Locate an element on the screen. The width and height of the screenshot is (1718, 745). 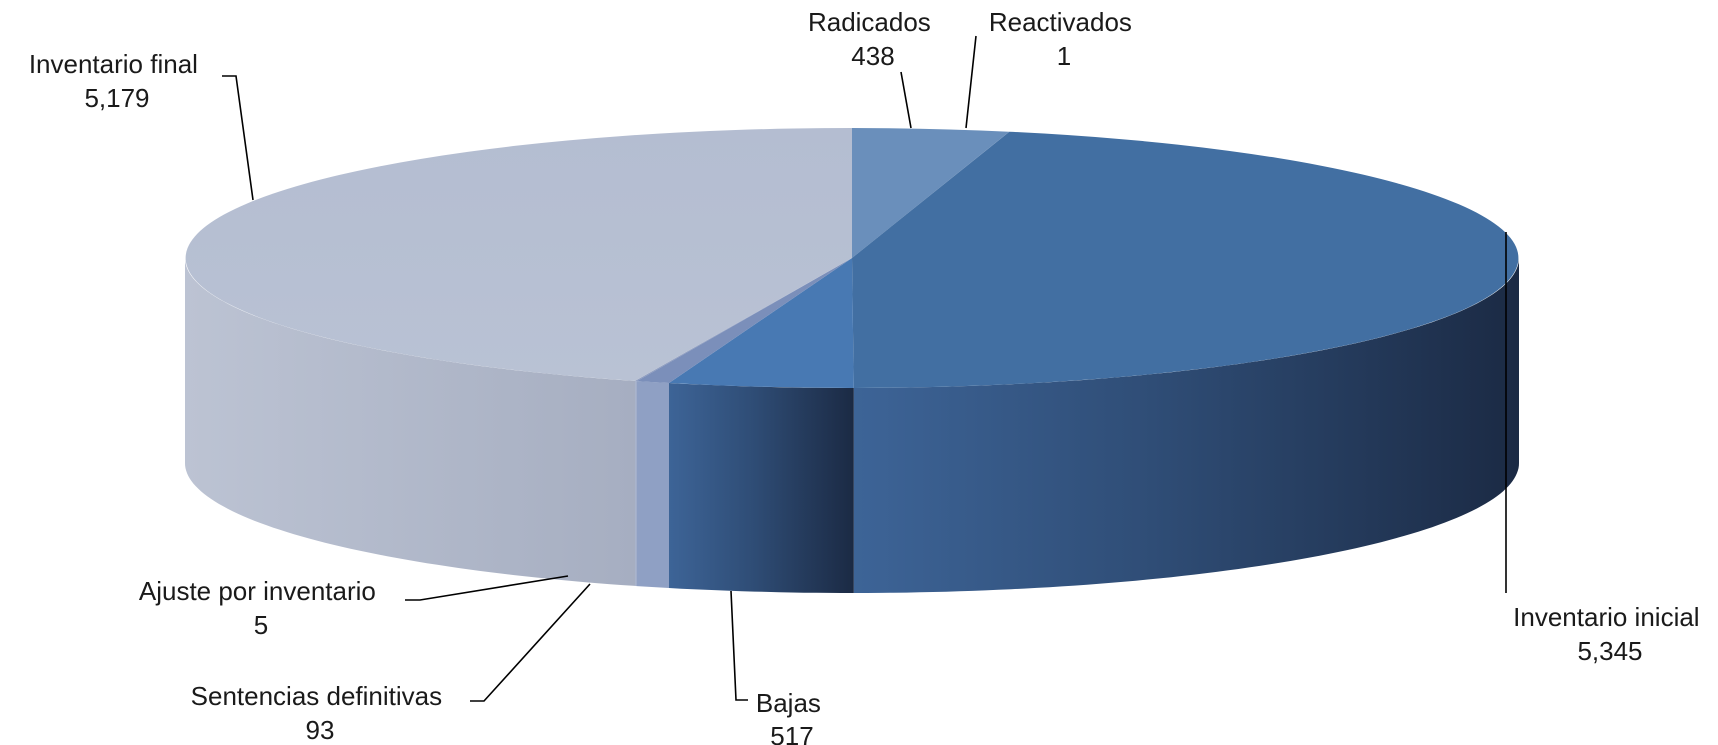
label-reactivados-value: 1 is located at coordinates (1064, 56).